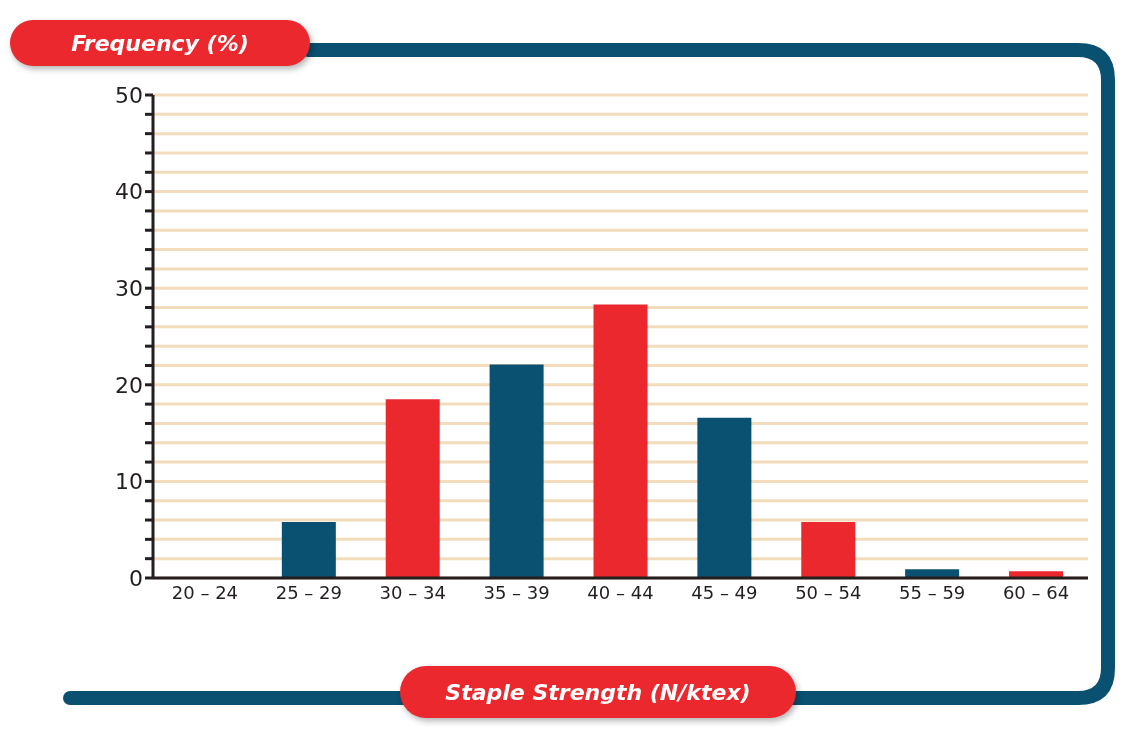  What do you see at coordinates (412, 592) in the screenshot?
I see `x-tick-label: 30 – 34` at bounding box center [412, 592].